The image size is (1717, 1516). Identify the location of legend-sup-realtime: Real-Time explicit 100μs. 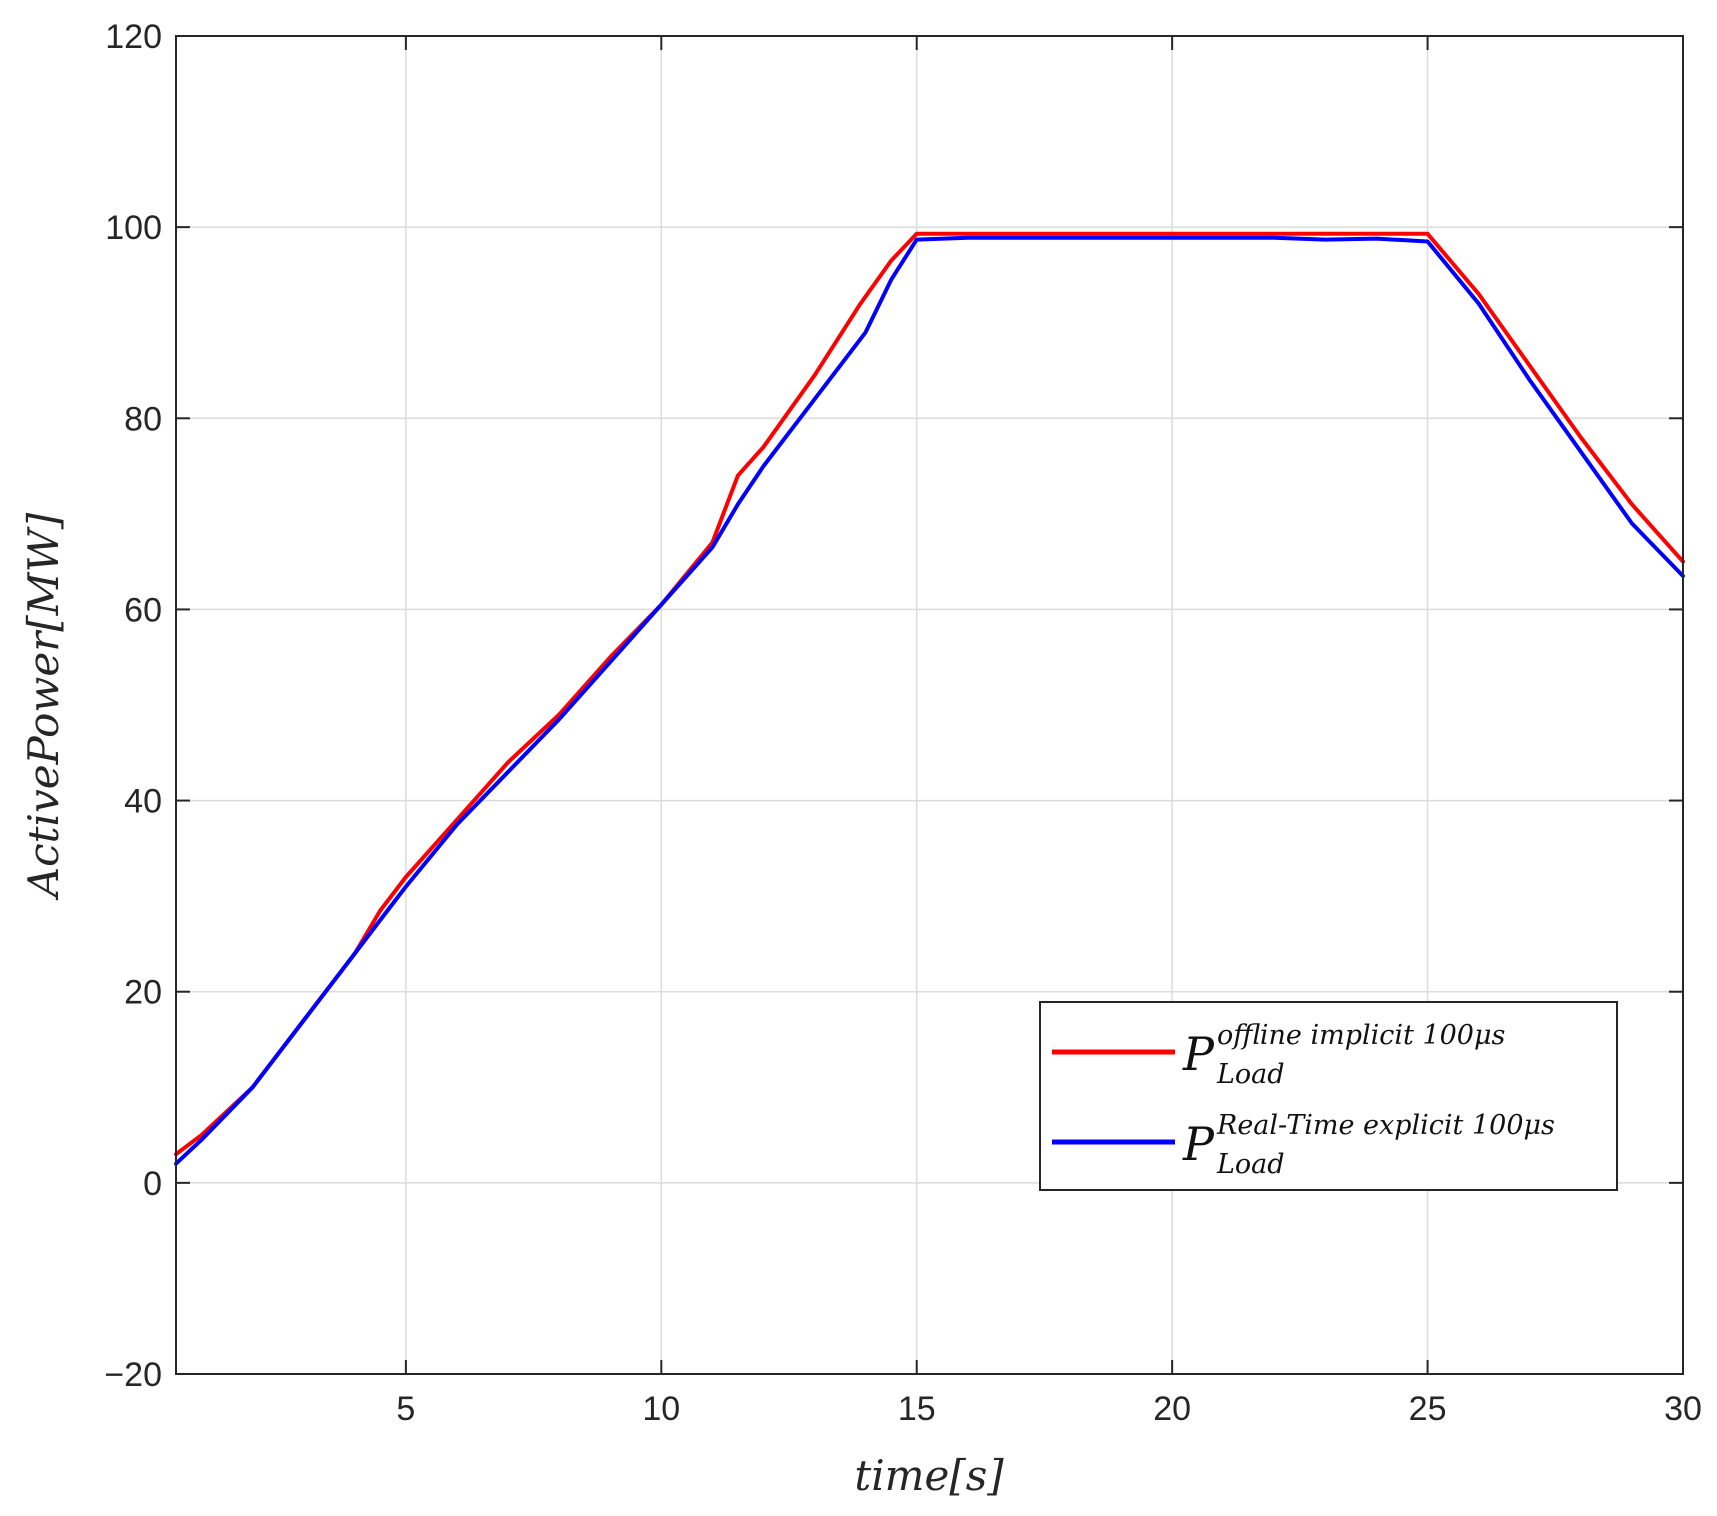
(1385, 1125).